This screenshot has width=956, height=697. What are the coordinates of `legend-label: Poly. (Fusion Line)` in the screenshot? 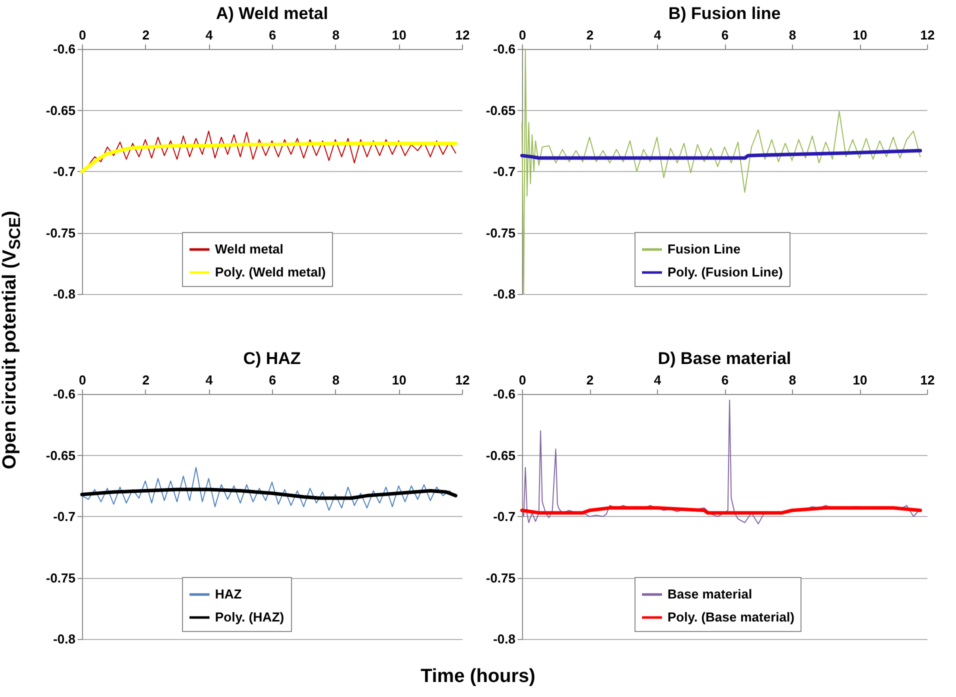 It's located at (725, 272).